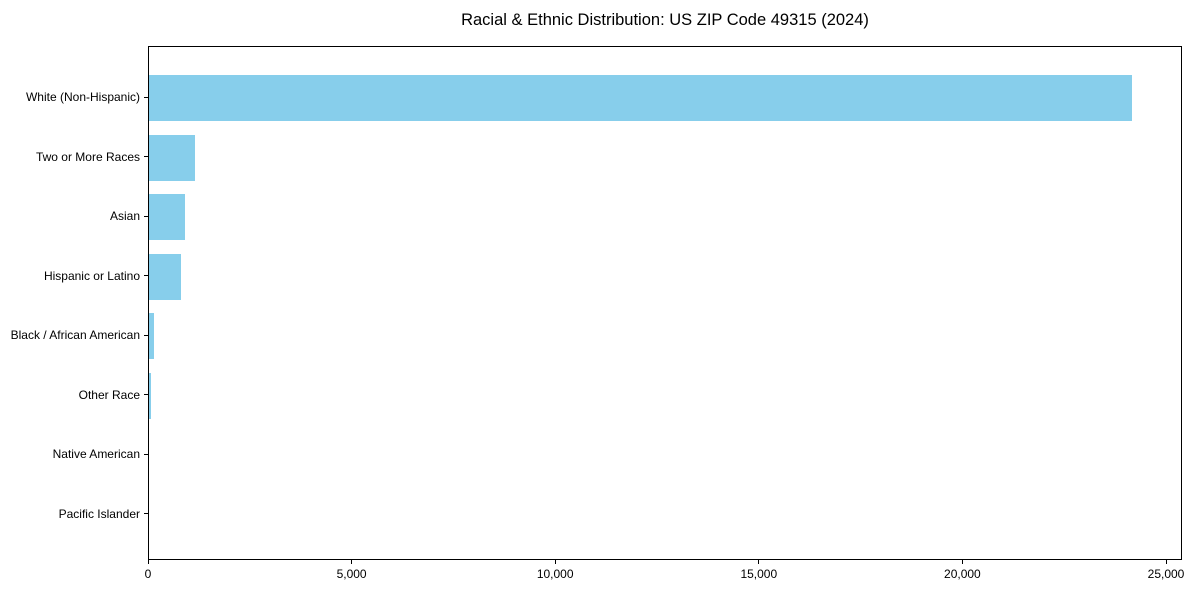  Describe the element at coordinates (759, 574) in the screenshot. I see `x-tick-label: 15,000` at that location.